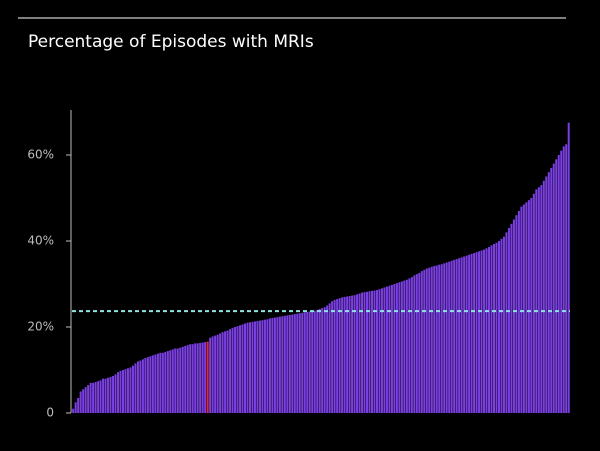 This screenshot has height=451, width=600. I want to click on y-tick-label: 40%, so click(40, 241).